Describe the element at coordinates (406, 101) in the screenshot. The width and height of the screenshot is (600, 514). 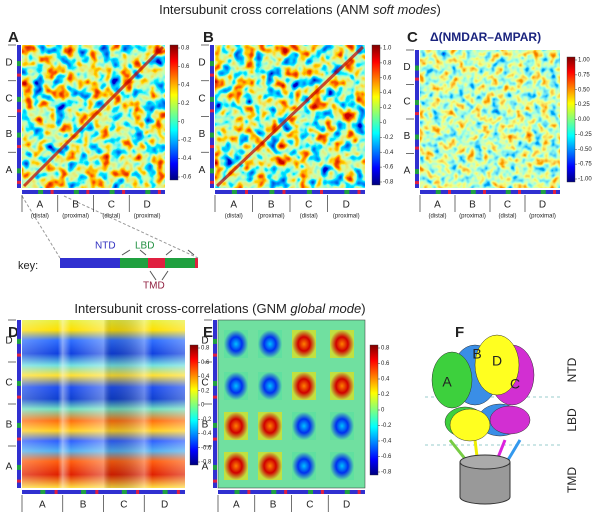
I see `row-label: C` at that location.